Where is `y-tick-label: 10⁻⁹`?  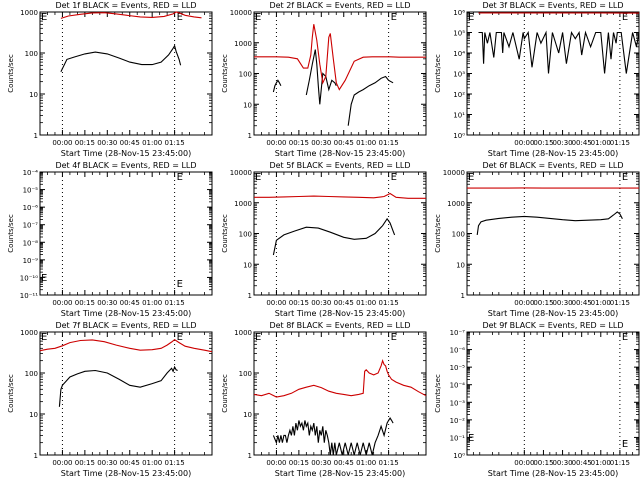
y-tick-label: 10⁻⁹ is located at coordinates (31, 261).